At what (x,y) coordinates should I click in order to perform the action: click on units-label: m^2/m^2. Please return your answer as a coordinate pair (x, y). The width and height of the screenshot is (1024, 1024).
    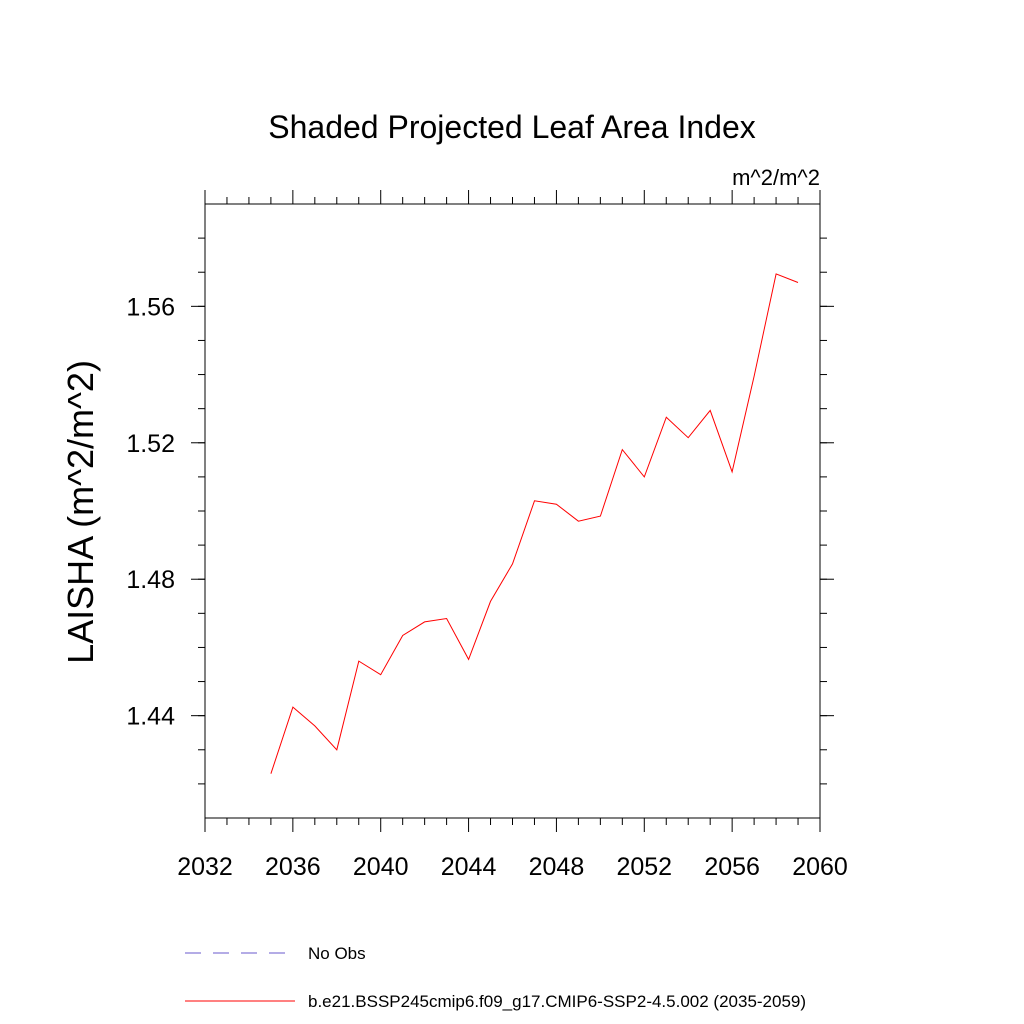
    Looking at the image, I should click on (776, 177).